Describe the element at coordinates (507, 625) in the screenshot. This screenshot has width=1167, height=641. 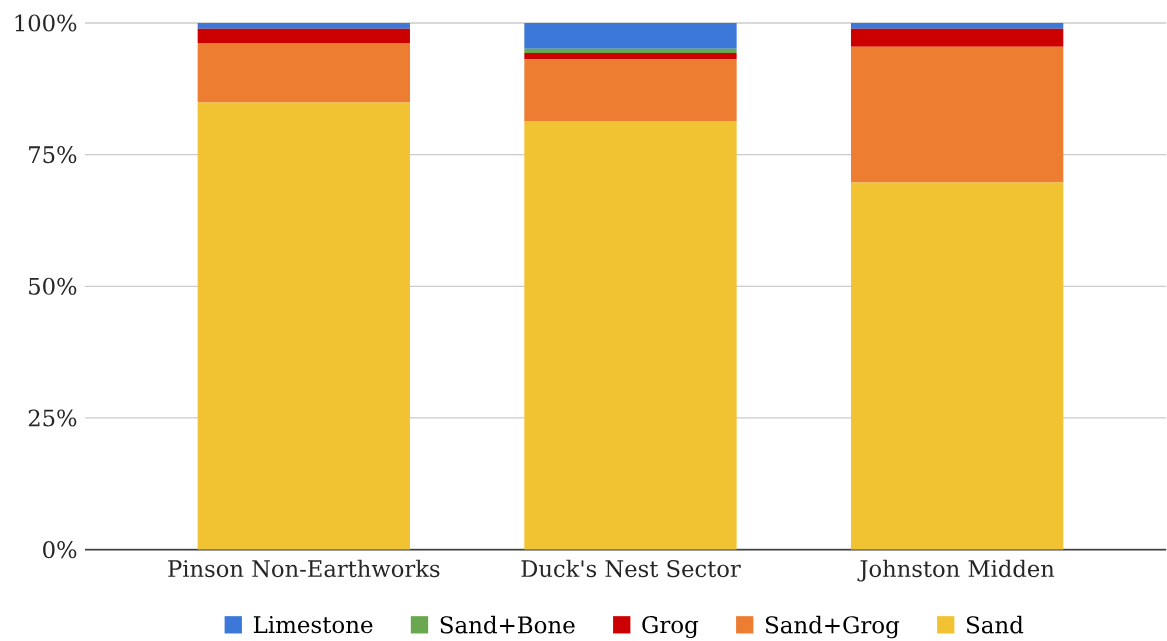
I see `legend-label: Sand+Bone` at that location.